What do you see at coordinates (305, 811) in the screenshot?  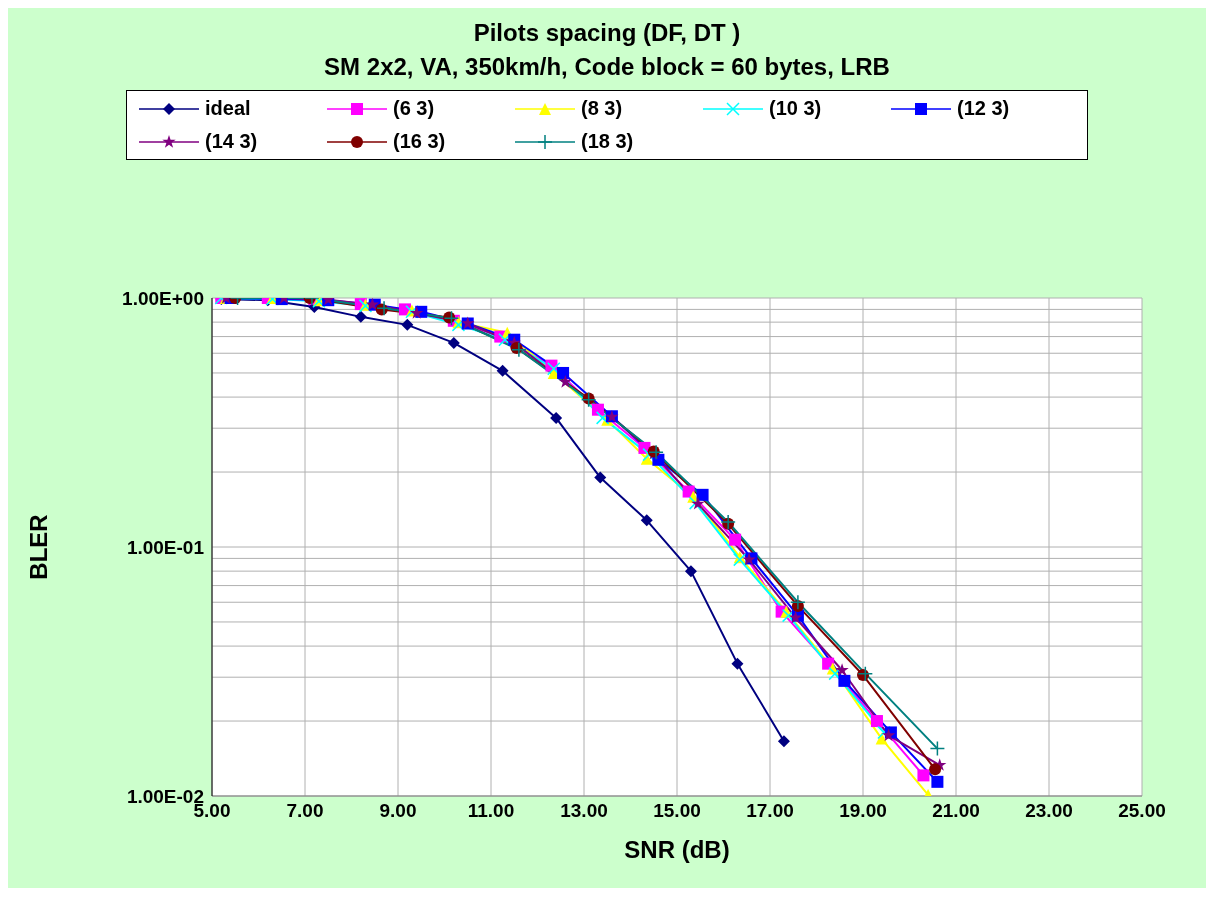 I see `x-tick-label: 7.00` at bounding box center [305, 811].